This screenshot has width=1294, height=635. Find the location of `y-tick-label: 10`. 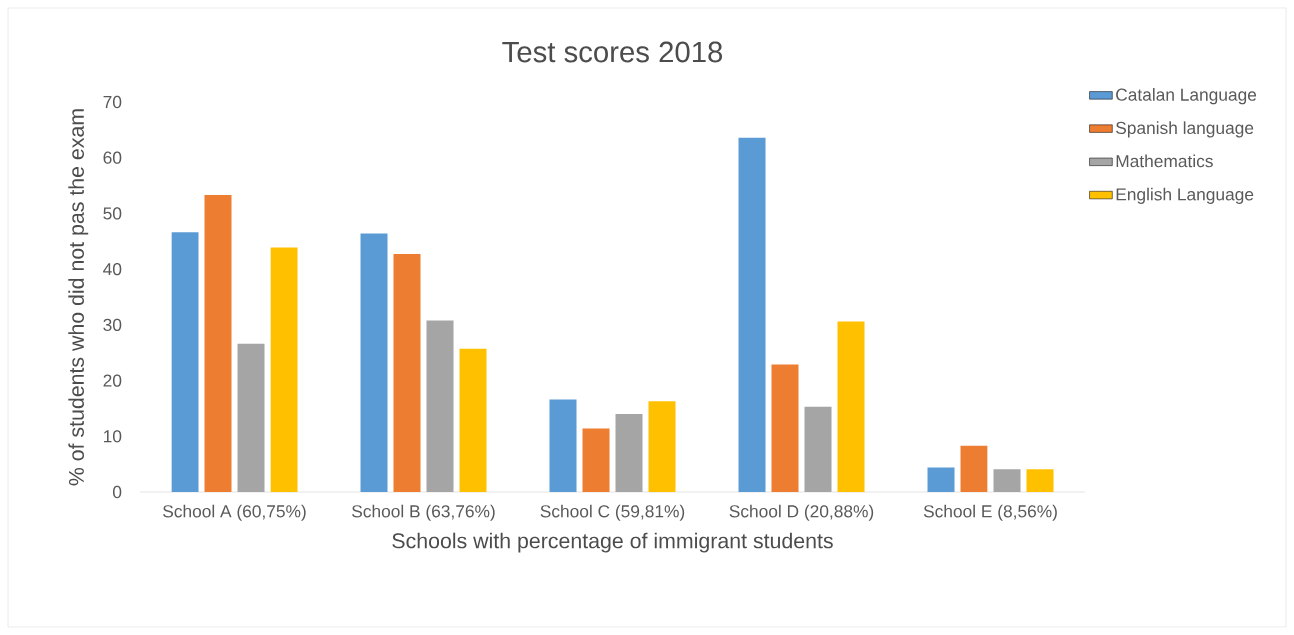

y-tick-label: 10 is located at coordinates (113, 436).